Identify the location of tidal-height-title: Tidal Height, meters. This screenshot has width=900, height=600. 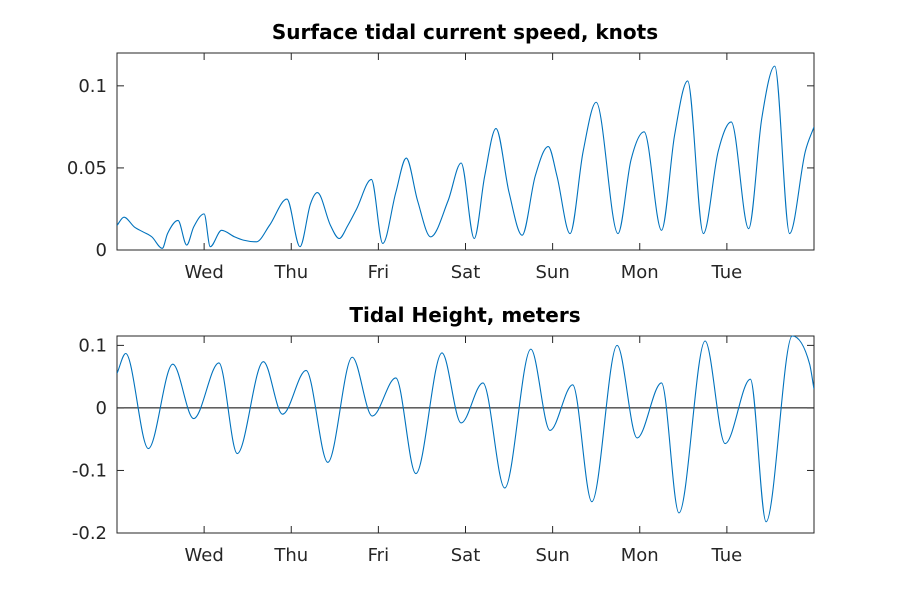
(464, 315).